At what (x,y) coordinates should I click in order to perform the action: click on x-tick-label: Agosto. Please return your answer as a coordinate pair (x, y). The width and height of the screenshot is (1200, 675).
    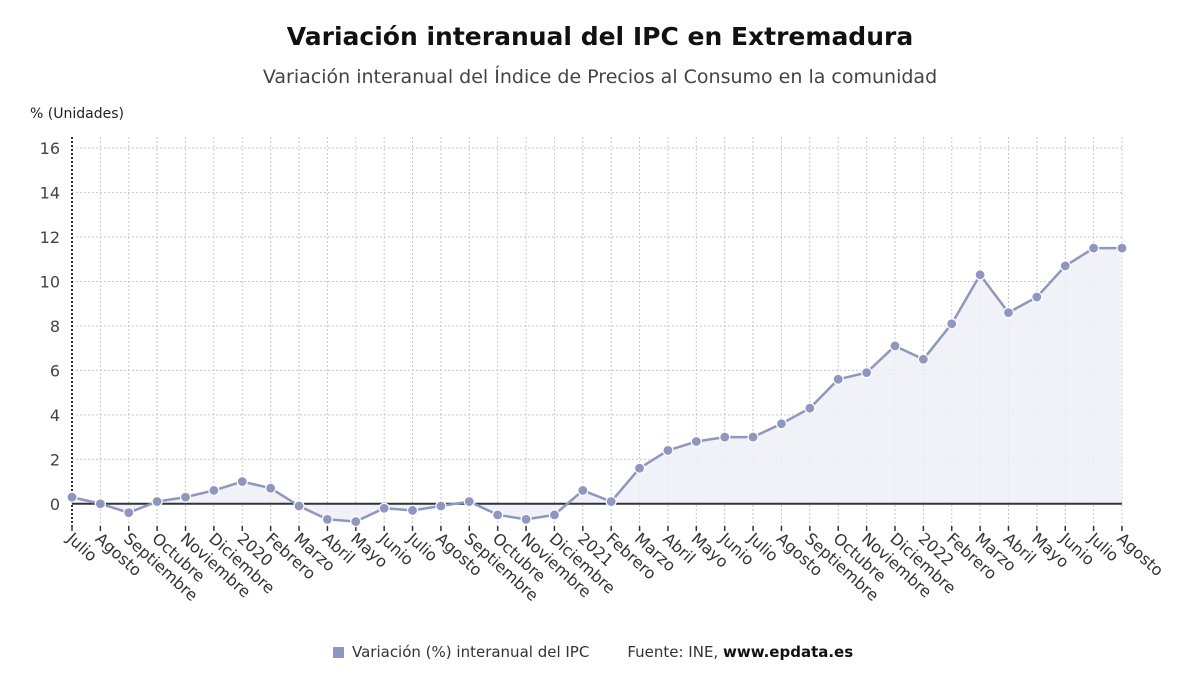
    Looking at the image, I should click on (1140, 554).